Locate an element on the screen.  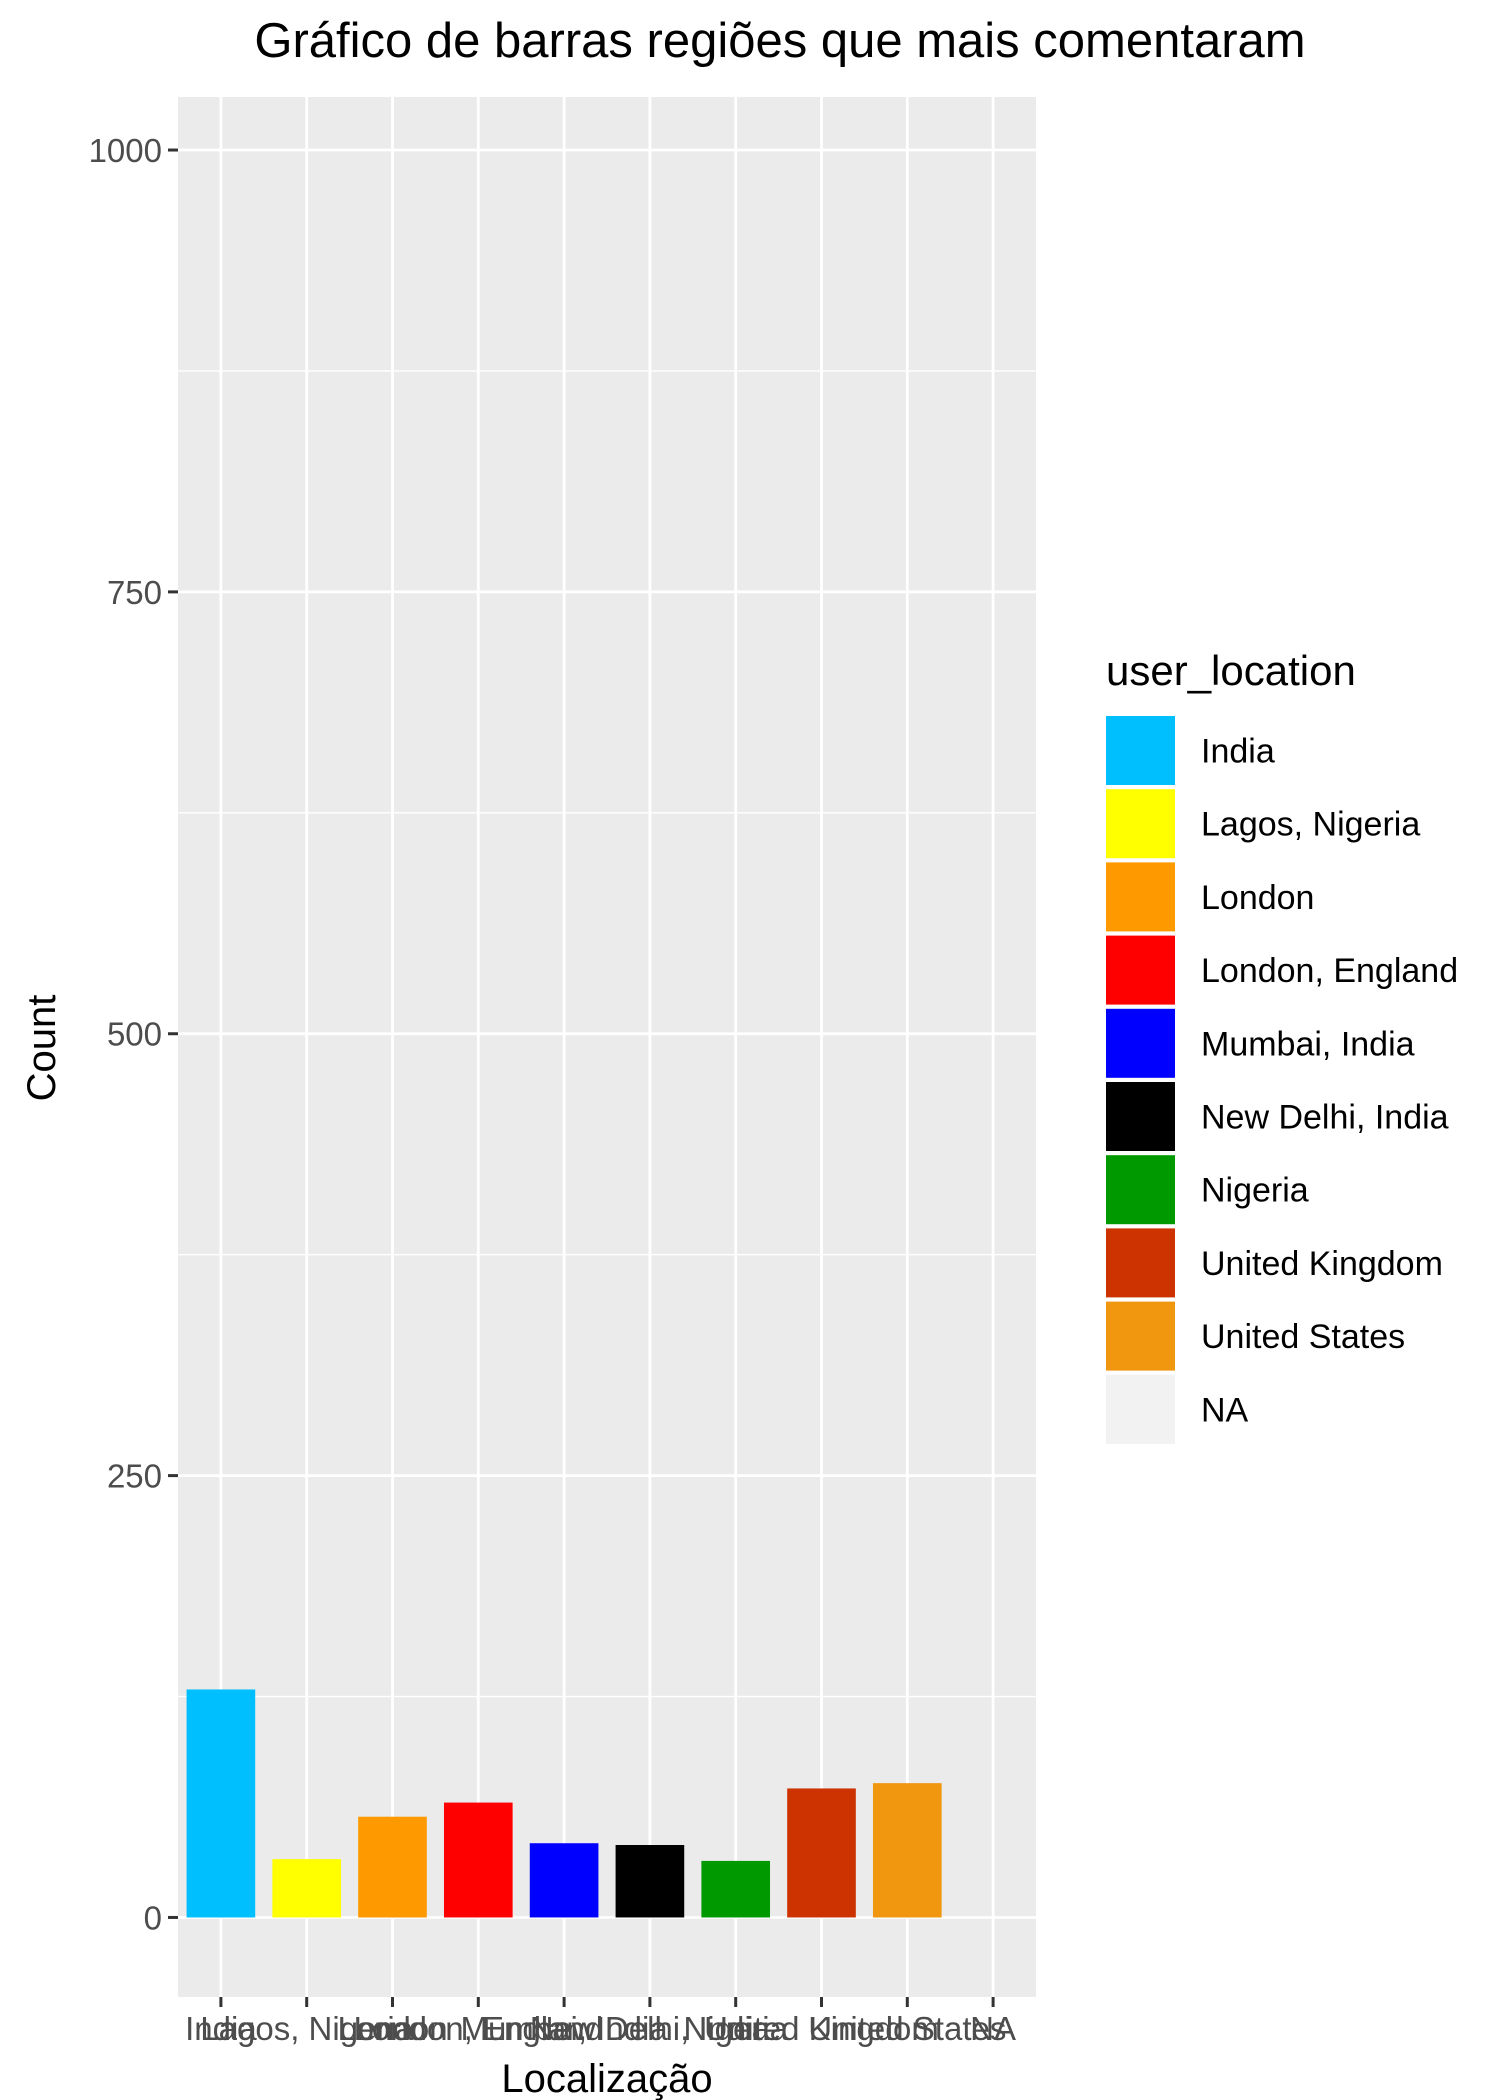
x-tick-label: United Kingdom is located at coordinates (821, 2028).